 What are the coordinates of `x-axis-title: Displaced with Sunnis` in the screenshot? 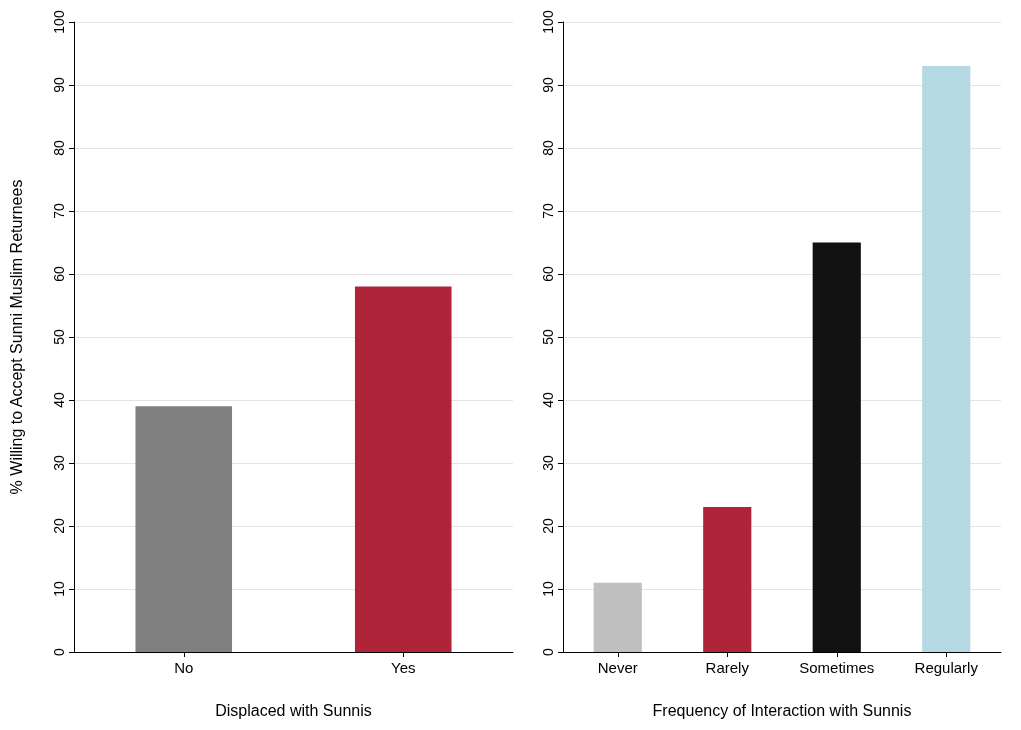 It's located at (293, 710).